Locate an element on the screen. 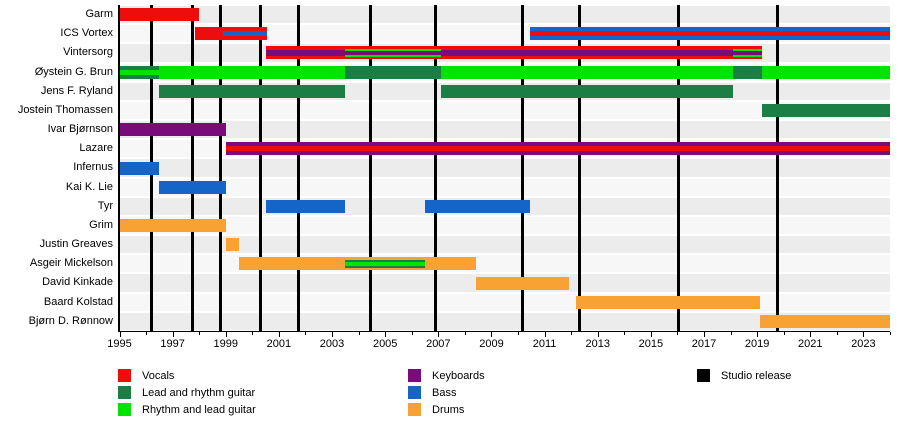 The width and height of the screenshot is (900, 445). member-label: Baard Kolstad is located at coordinates (78, 301).